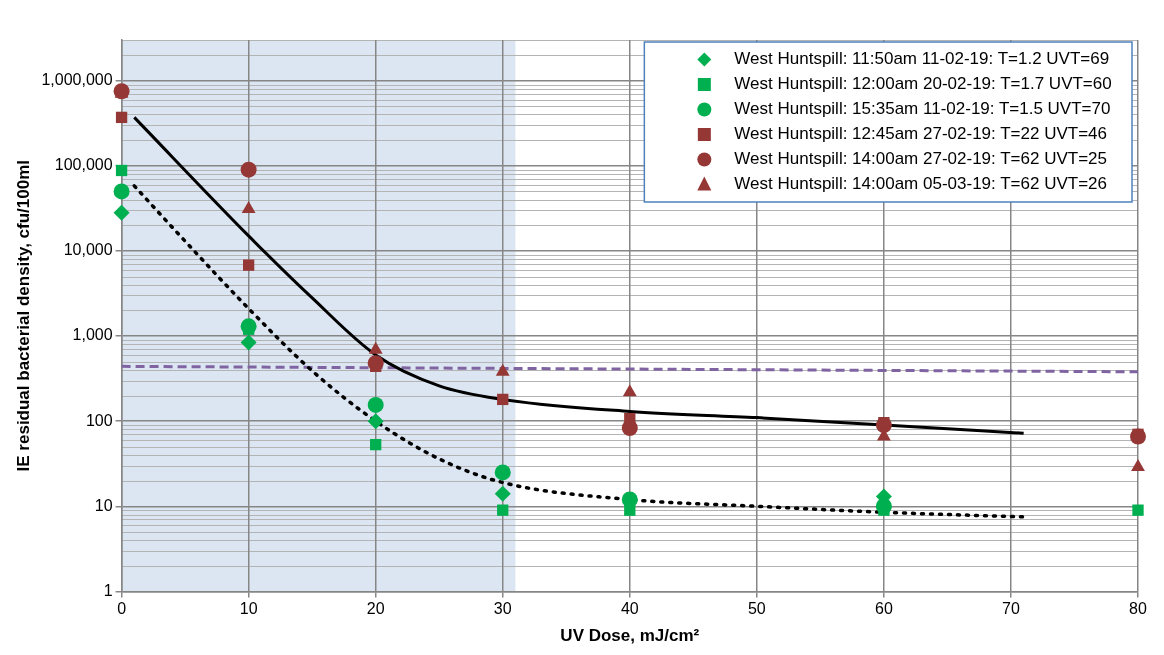 This screenshot has height=655, width=1164. Describe the element at coordinates (923, 84) in the screenshot. I see `legend-label: West Huntspill: 12:00am 20-02-19: T=1.7 UVT=60` at that location.